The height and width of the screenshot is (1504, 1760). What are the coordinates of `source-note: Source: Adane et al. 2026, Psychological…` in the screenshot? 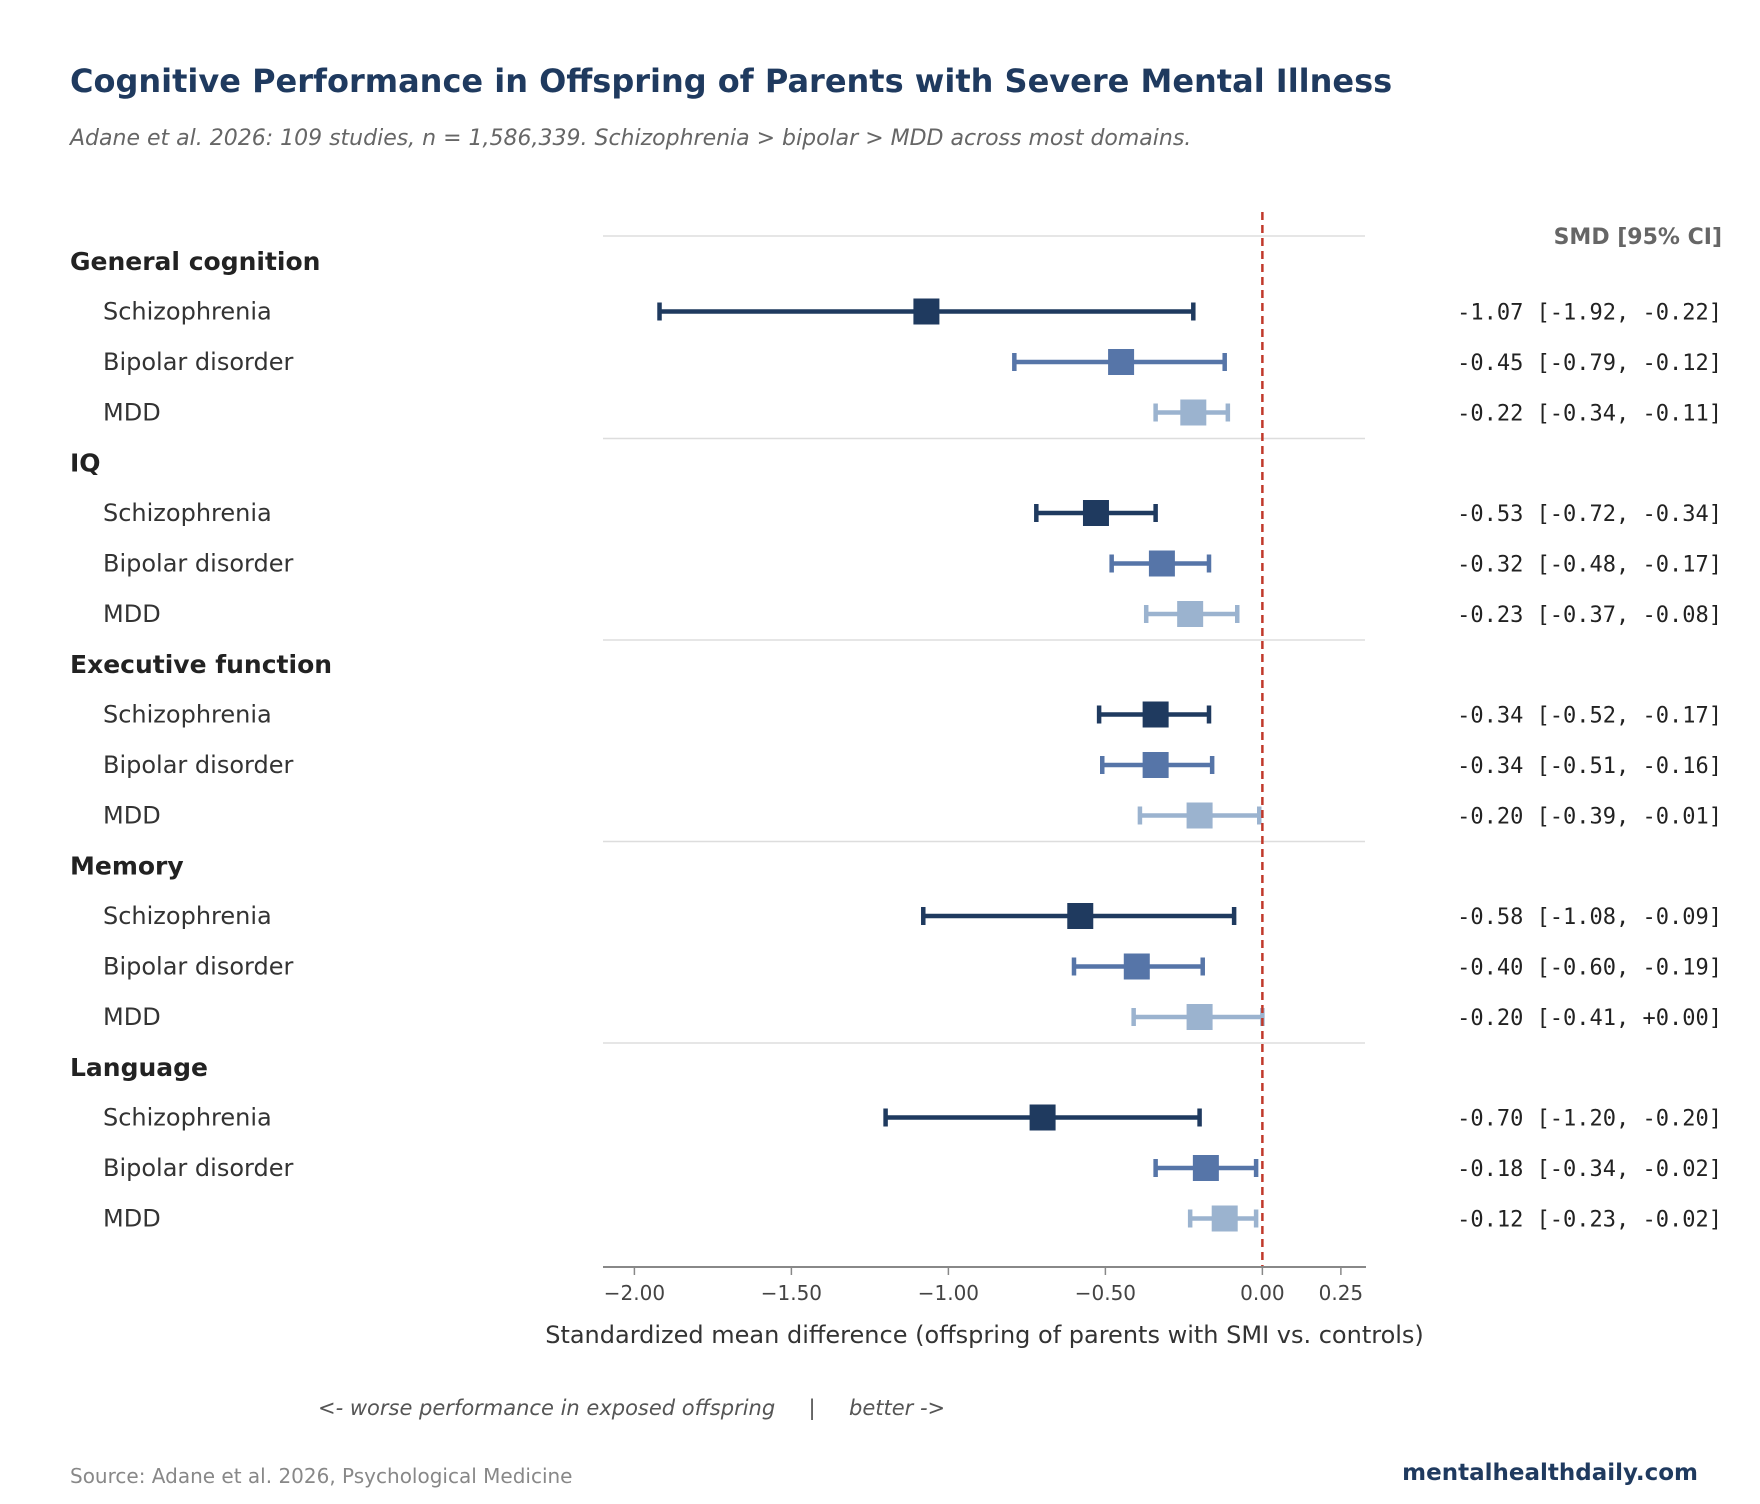 It's located at (321, 1476).